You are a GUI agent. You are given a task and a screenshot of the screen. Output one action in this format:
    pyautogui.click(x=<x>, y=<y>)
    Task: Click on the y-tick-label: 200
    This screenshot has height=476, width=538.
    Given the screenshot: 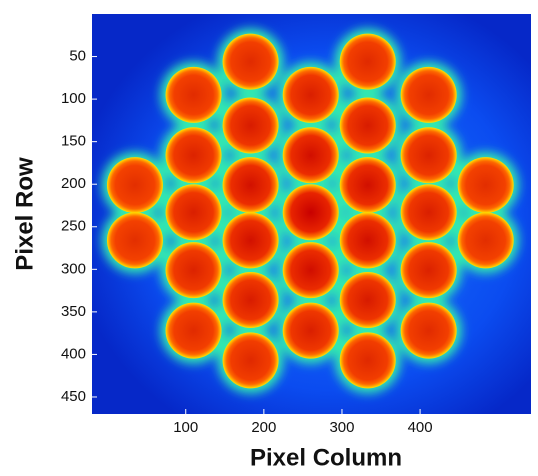 What is the action you would take?
    pyautogui.click(x=73, y=183)
    